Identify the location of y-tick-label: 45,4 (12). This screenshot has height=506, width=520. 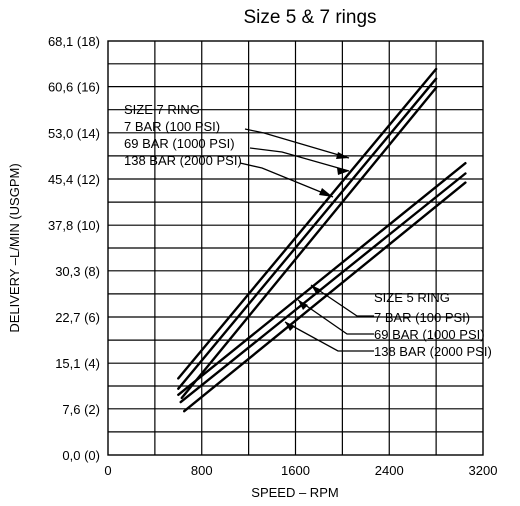
(74, 179).